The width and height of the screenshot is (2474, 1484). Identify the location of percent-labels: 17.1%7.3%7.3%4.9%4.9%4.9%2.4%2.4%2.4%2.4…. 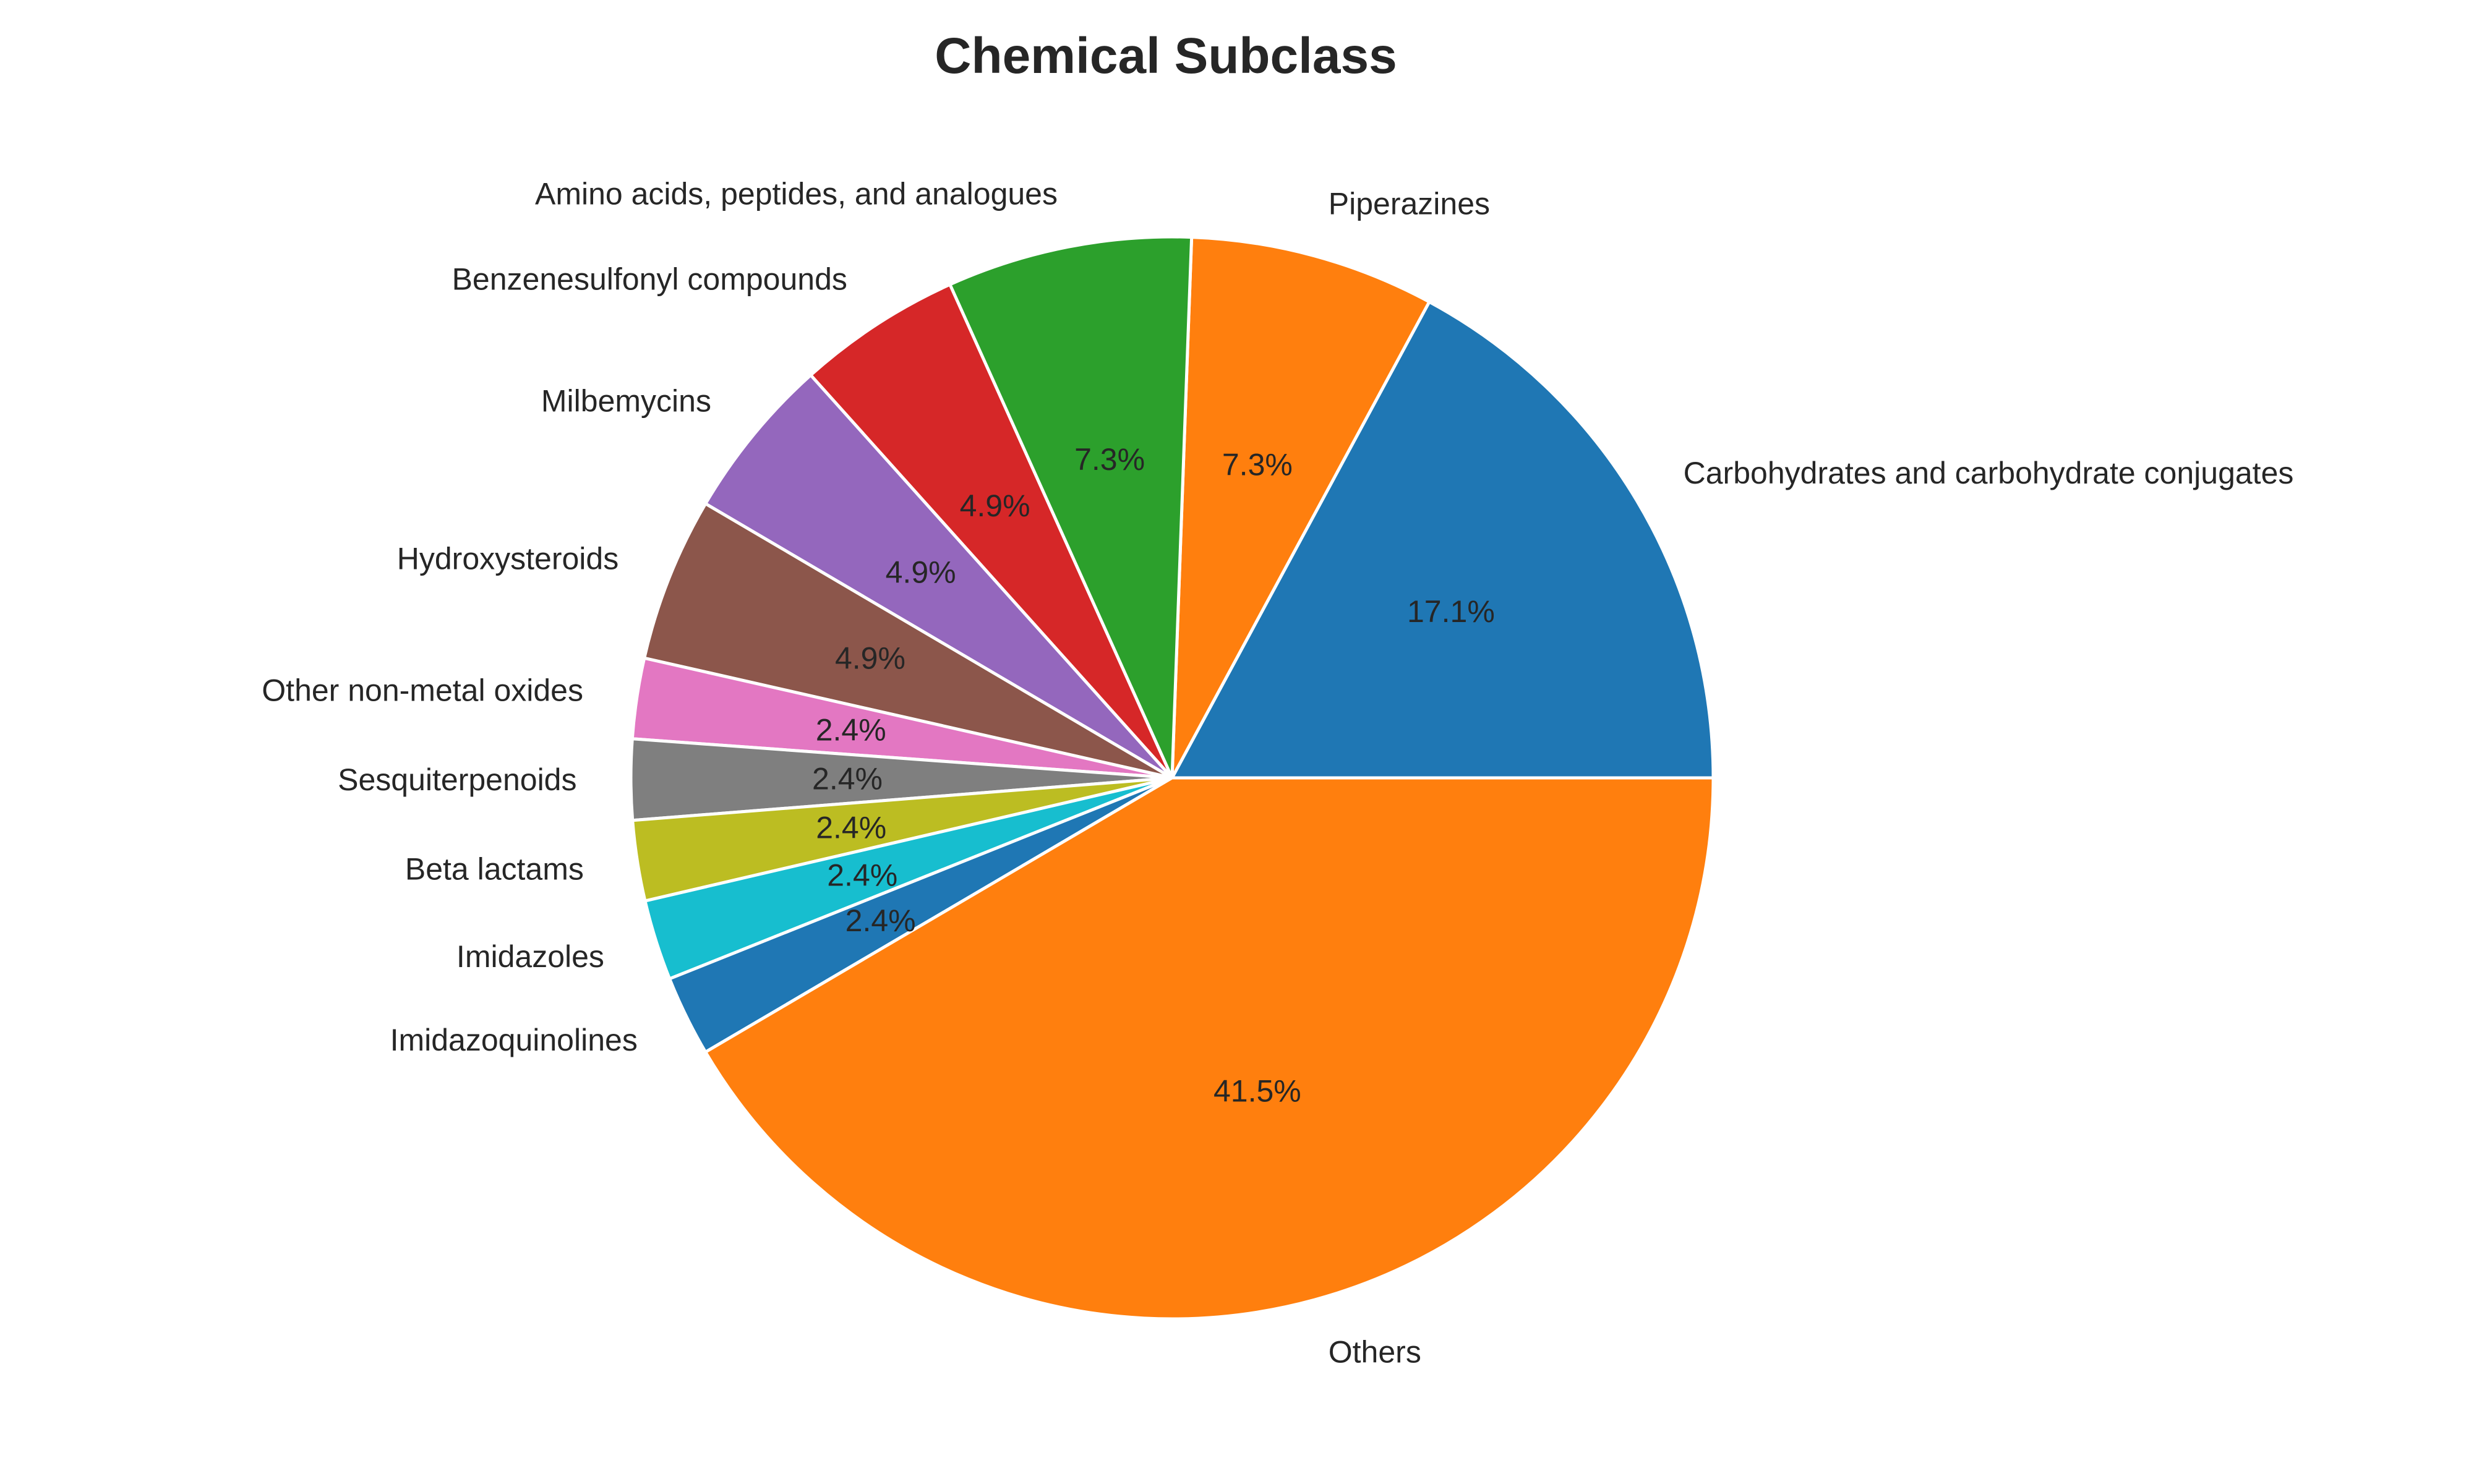
(1153, 775).